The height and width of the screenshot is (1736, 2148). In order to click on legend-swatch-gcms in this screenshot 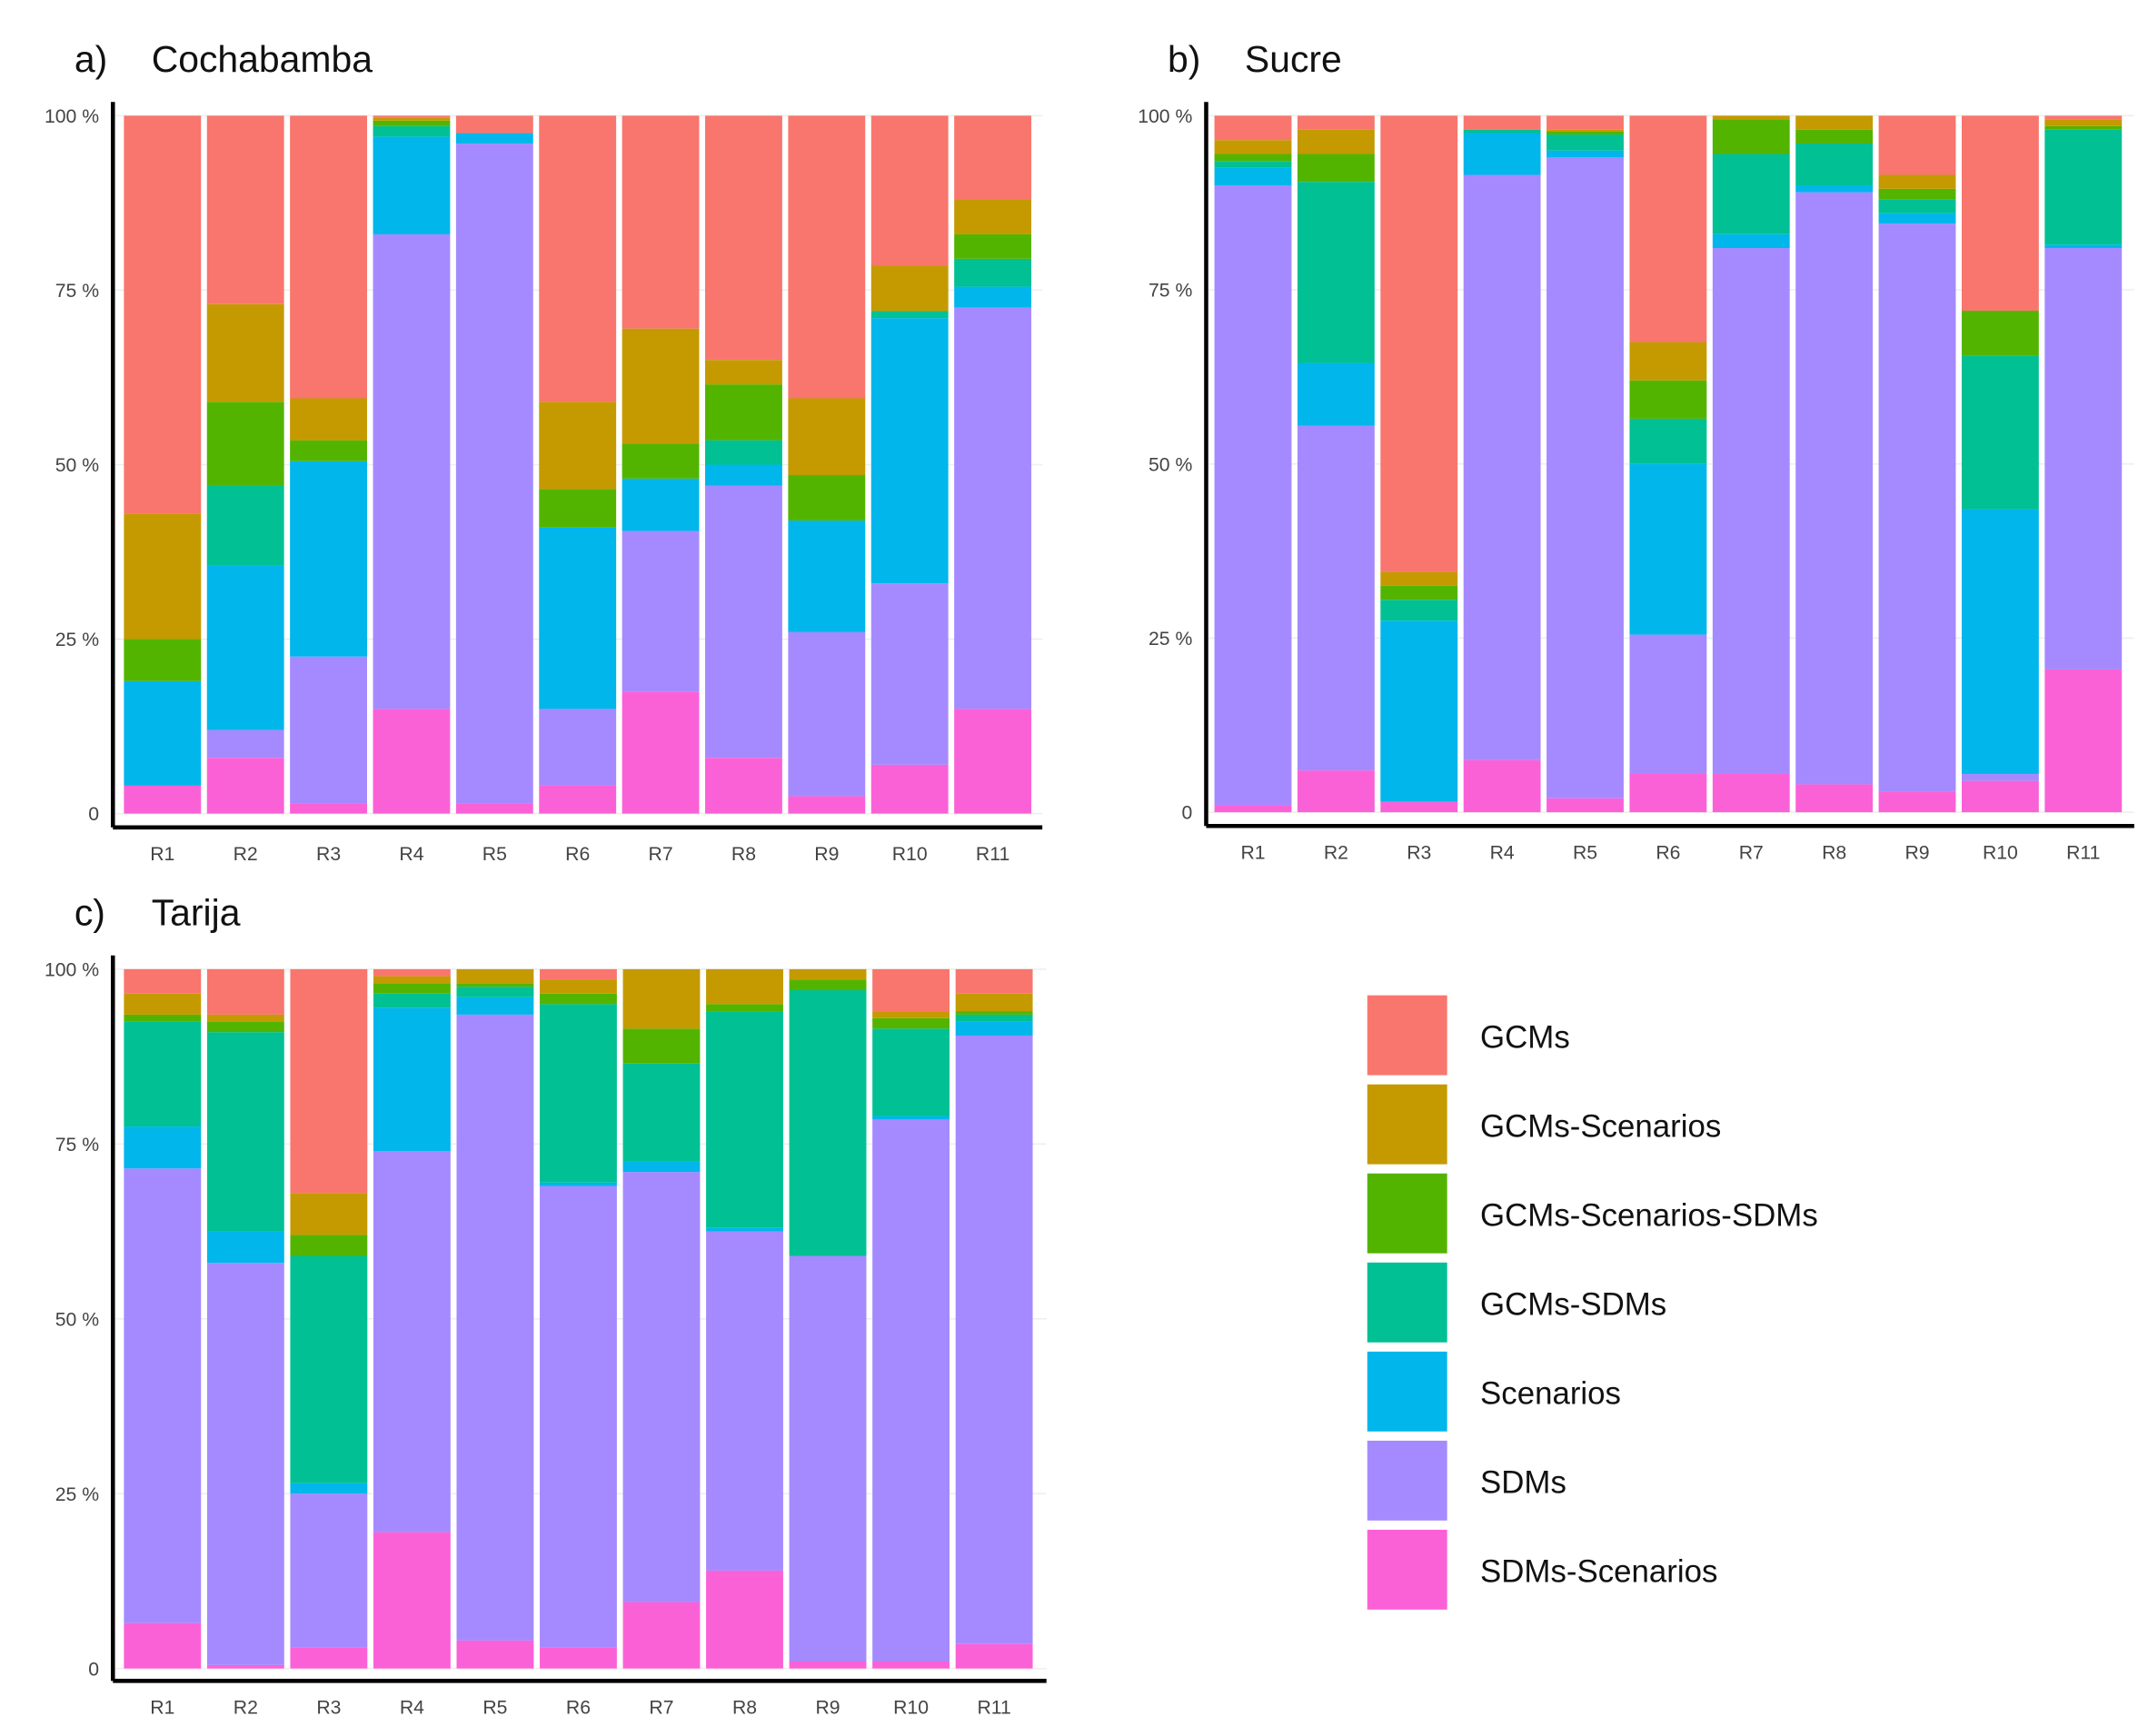, I will do `click(1407, 1035)`.